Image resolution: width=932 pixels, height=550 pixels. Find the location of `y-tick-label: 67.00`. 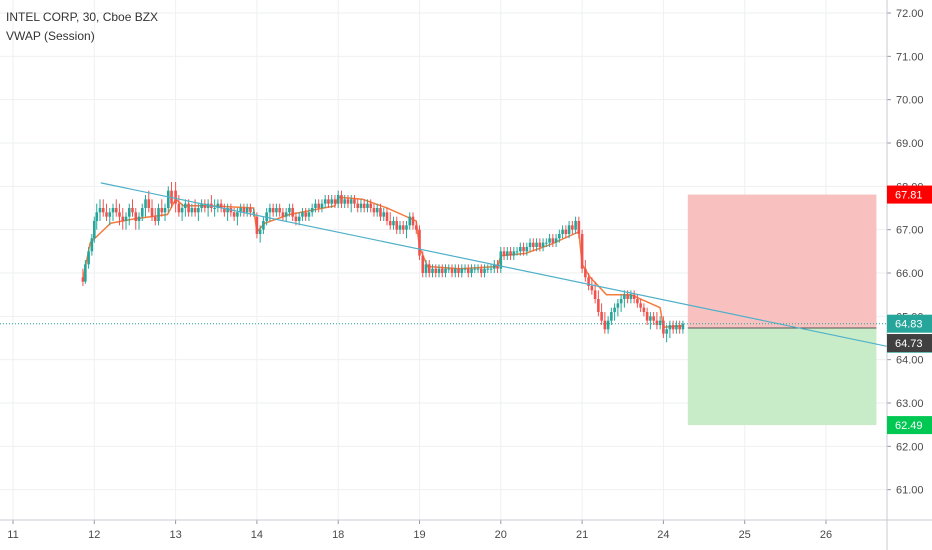

y-tick-label: 67.00 is located at coordinates (910, 231).